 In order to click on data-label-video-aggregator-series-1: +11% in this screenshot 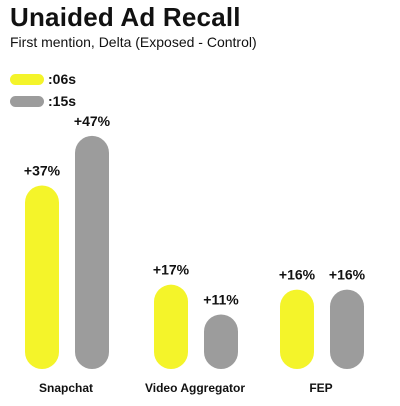, I will do `click(221, 299)`.